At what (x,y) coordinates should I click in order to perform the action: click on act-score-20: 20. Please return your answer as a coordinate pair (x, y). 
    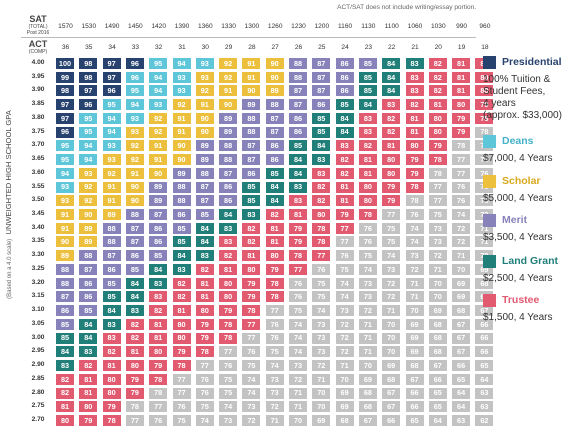
    Looking at the image, I should click on (438, 47).